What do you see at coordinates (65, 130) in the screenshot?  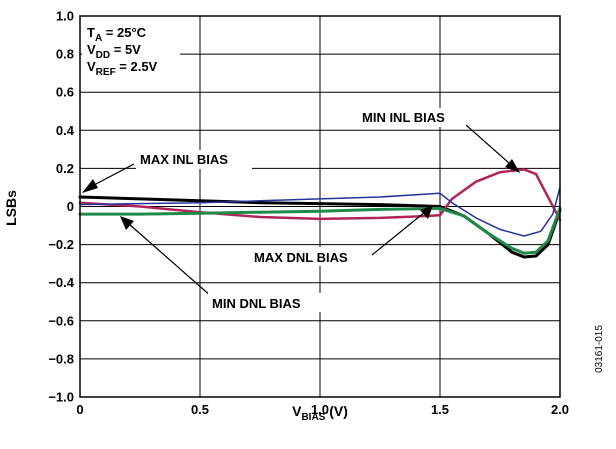 I see `y-tick-label: 0.4` at bounding box center [65, 130].